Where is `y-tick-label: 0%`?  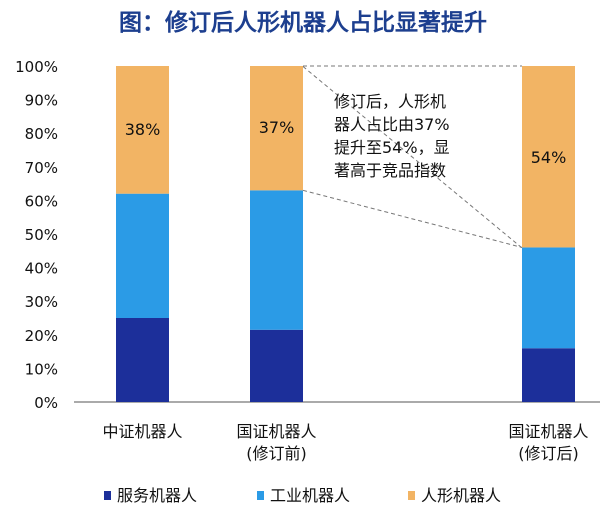 y-tick-label: 0% is located at coordinates (46, 403).